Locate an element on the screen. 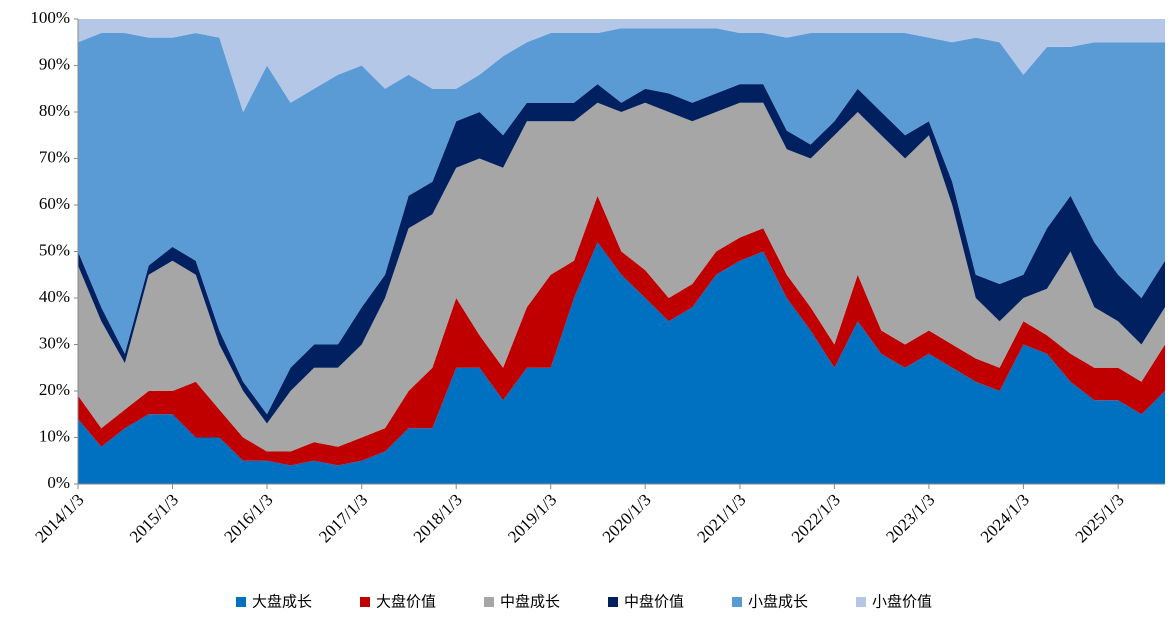 This screenshot has height=621, width=1173. x-tick-label: 2017/1/3 is located at coordinates (343, 518).